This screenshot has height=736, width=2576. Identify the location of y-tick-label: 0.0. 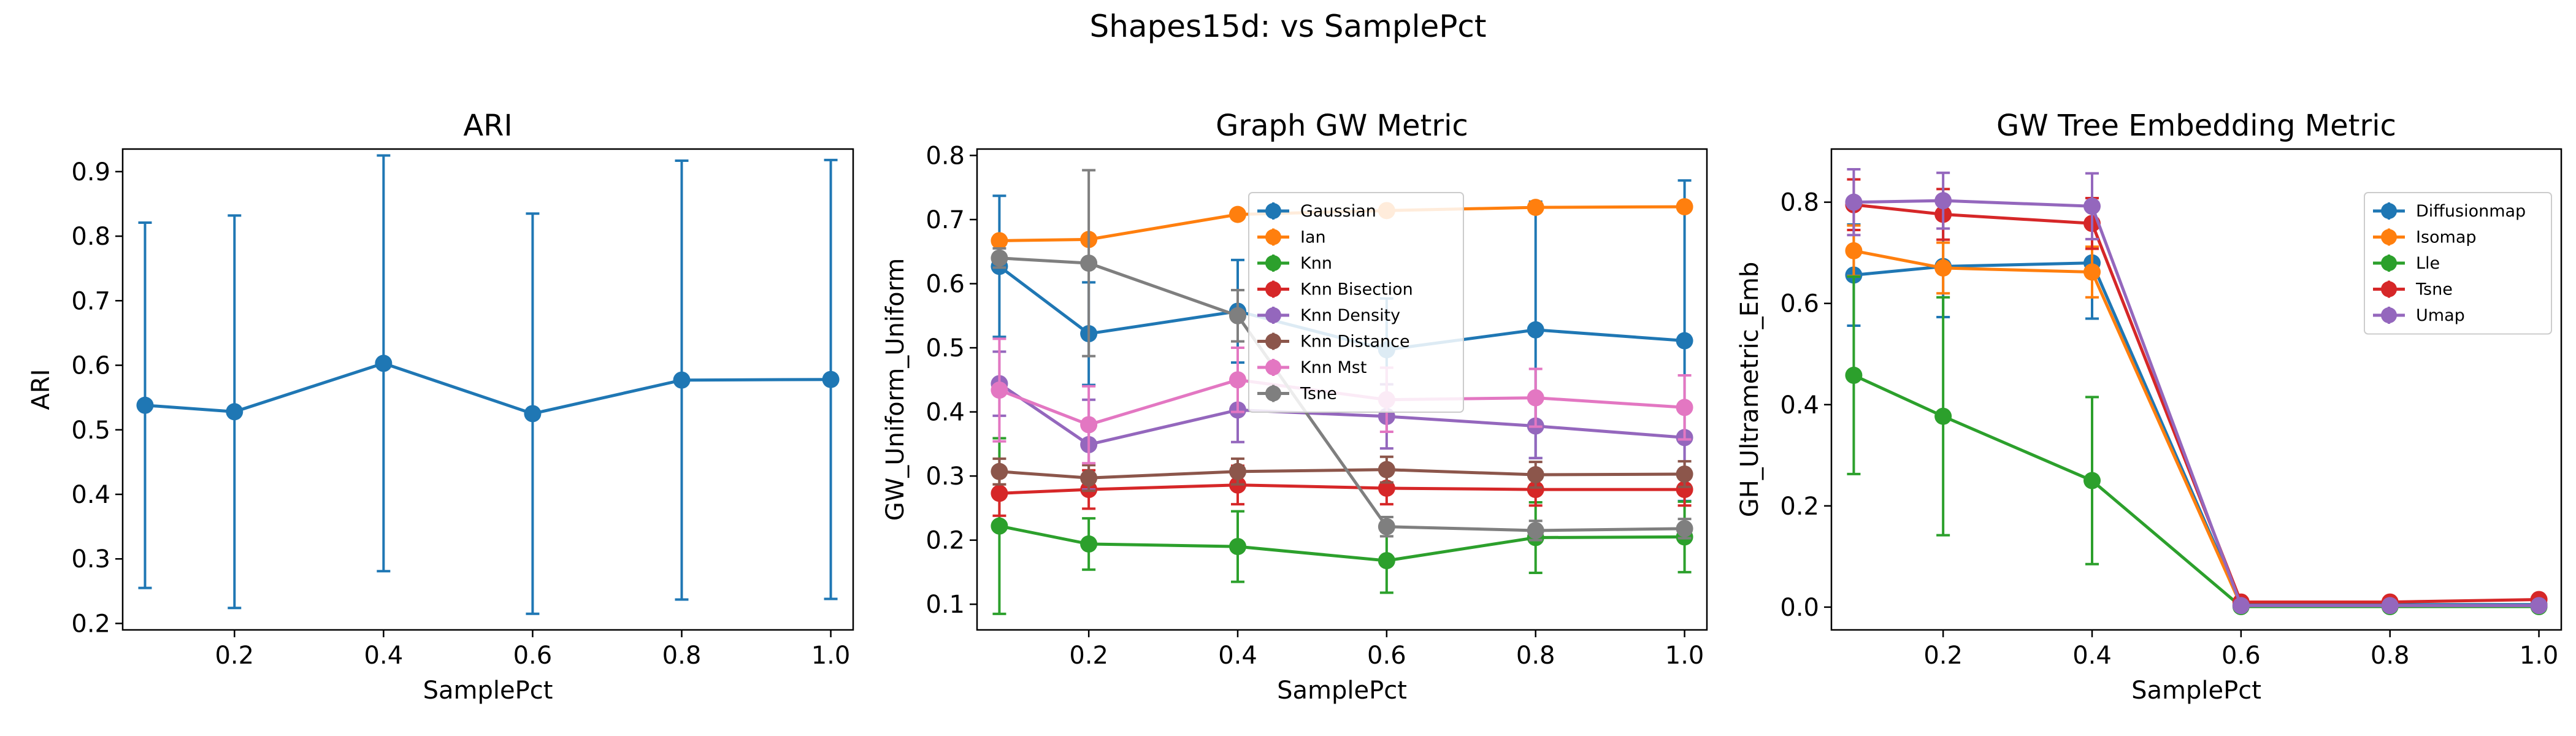
(1799, 608).